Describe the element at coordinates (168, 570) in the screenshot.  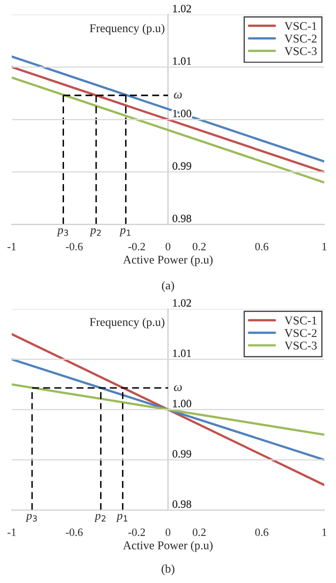
I see `text: (b)` at that location.